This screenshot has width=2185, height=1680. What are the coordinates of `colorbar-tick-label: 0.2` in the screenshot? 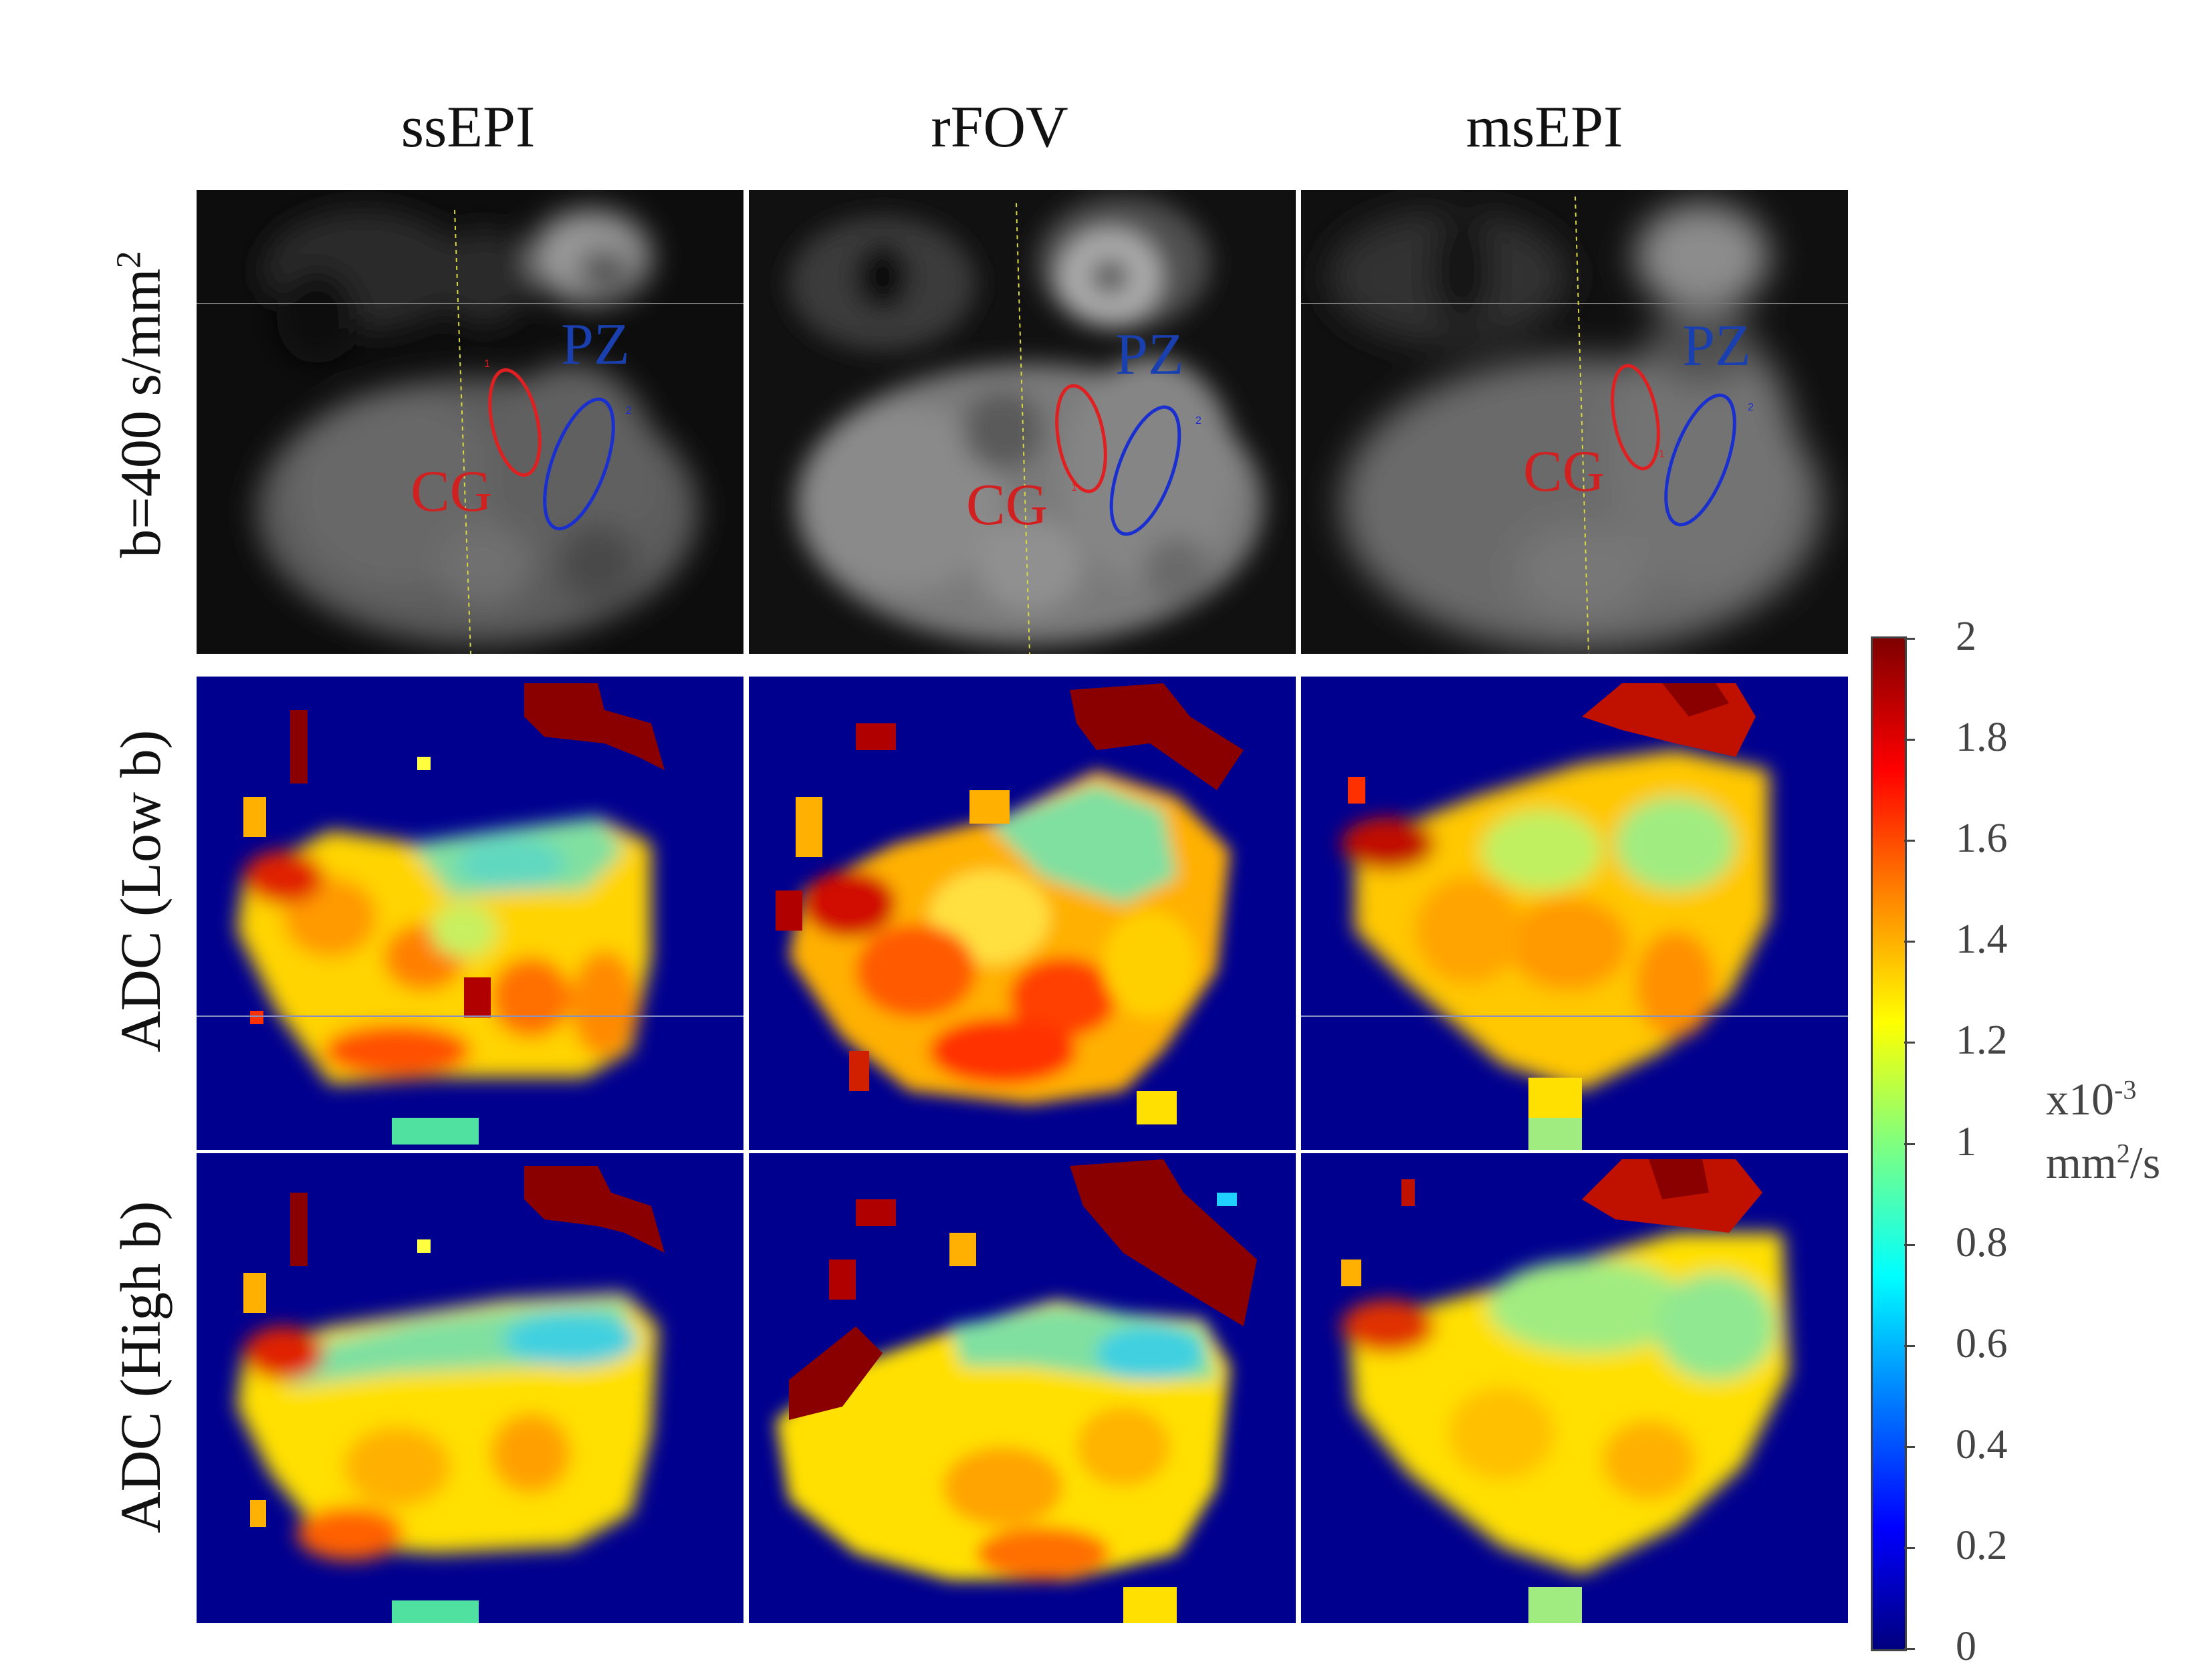 It's located at (1982, 1545).